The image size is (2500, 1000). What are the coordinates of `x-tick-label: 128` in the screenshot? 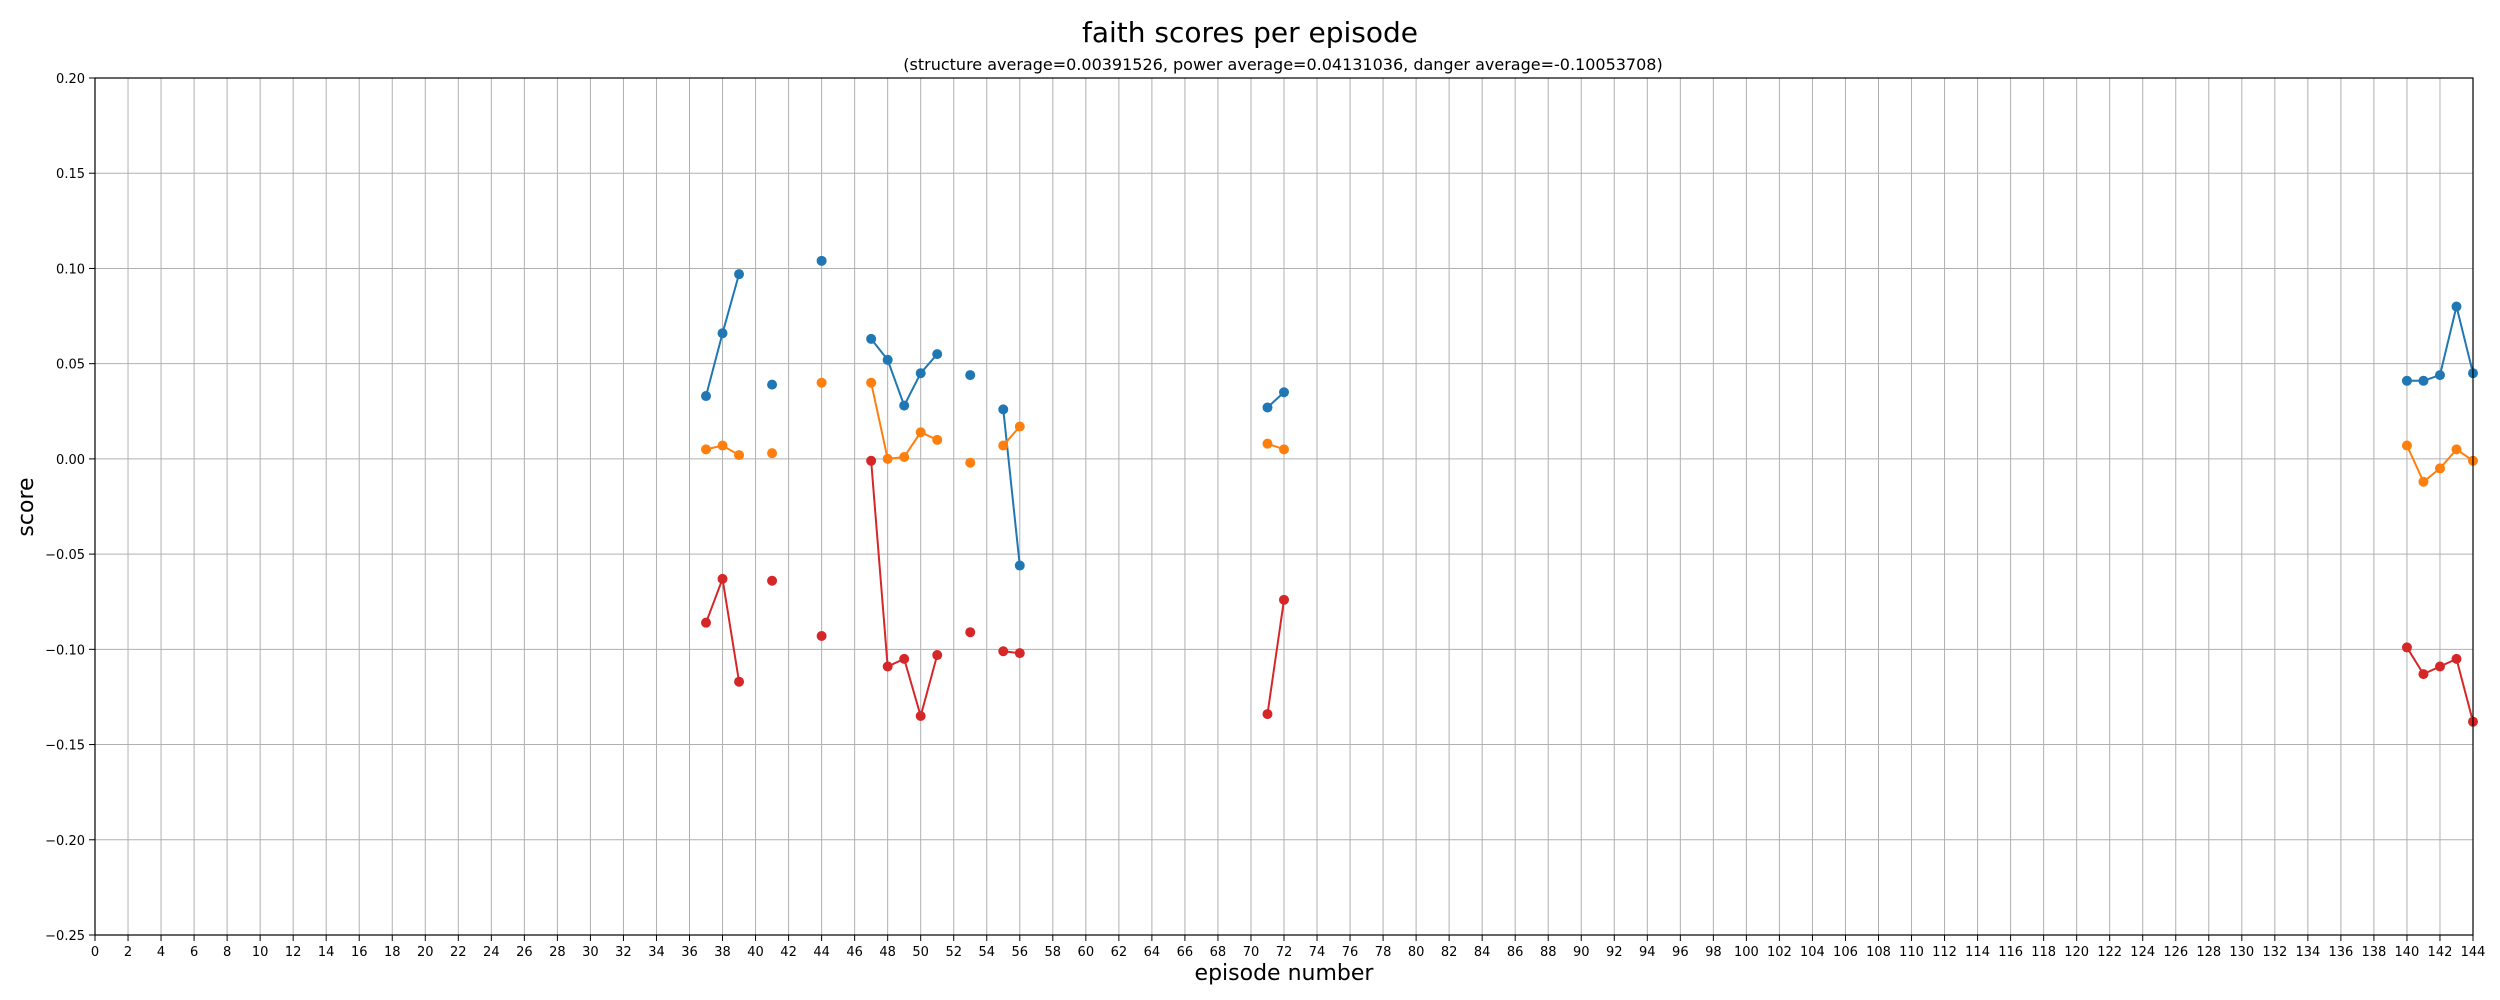 It's located at (2208, 952).